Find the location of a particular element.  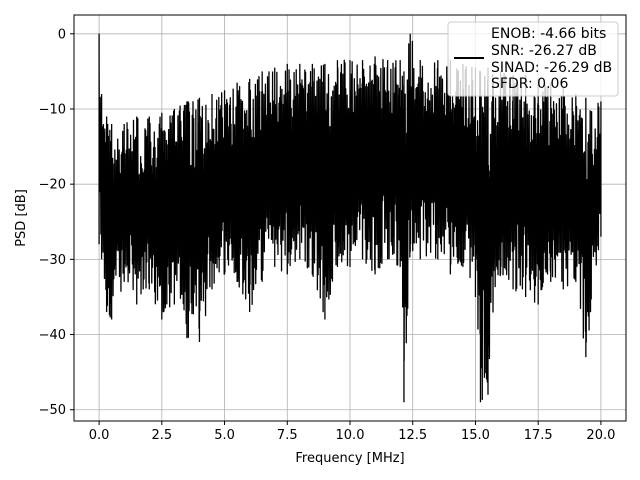

y-tick-label: −10 is located at coordinates (52, 109).